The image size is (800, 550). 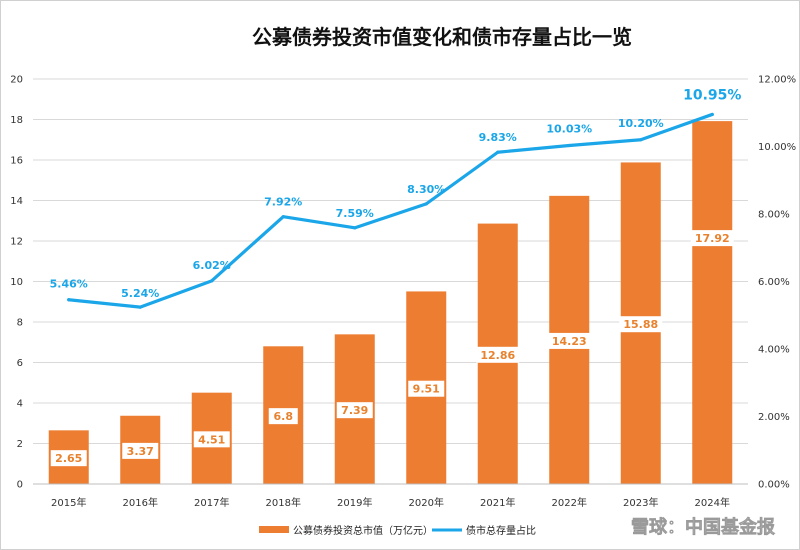 I want to click on right-tick-label: 4.00%, so click(x=774, y=350).